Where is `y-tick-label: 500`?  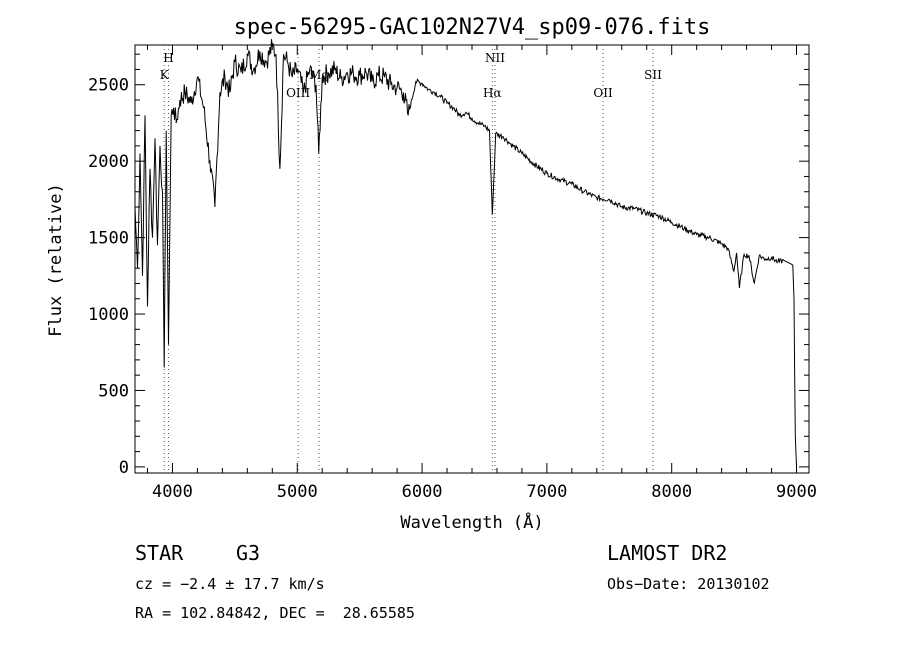
y-tick-label: 500 is located at coordinates (113, 391).